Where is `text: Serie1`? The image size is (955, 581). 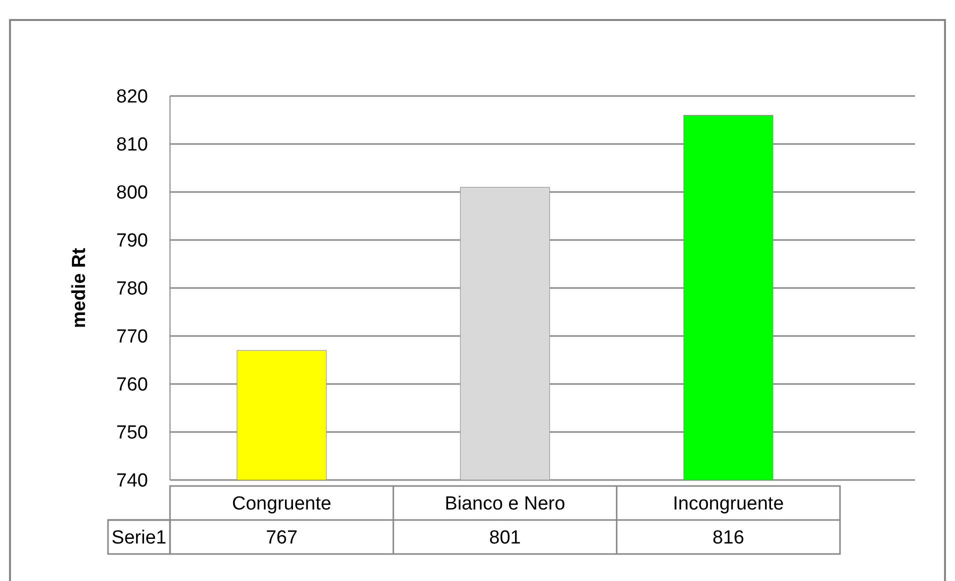
text: Serie1 is located at coordinates (139, 538).